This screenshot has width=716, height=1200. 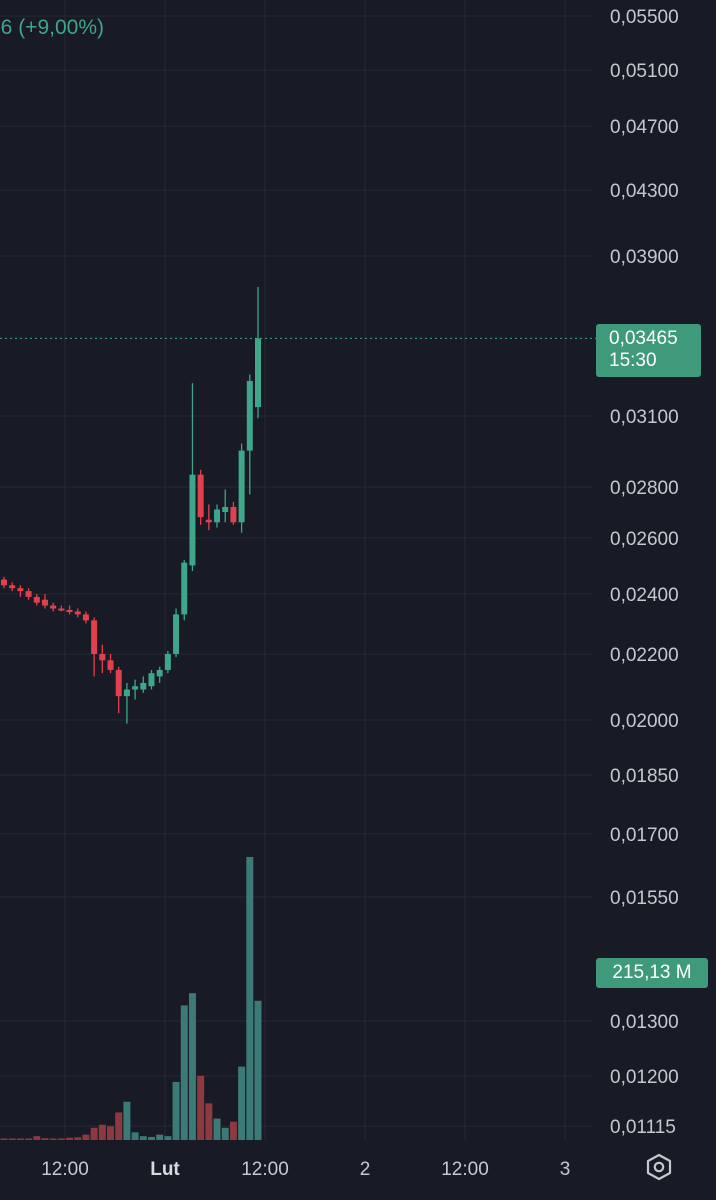 What do you see at coordinates (644, 898) in the screenshot?
I see `price-tick-label: 0,01550` at bounding box center [644, 898].